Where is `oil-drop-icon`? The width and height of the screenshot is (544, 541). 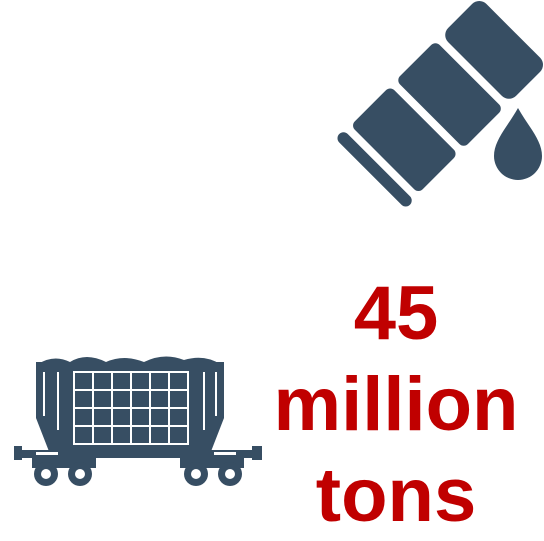 oil-drop-icon is located at coordinates (518, 144).